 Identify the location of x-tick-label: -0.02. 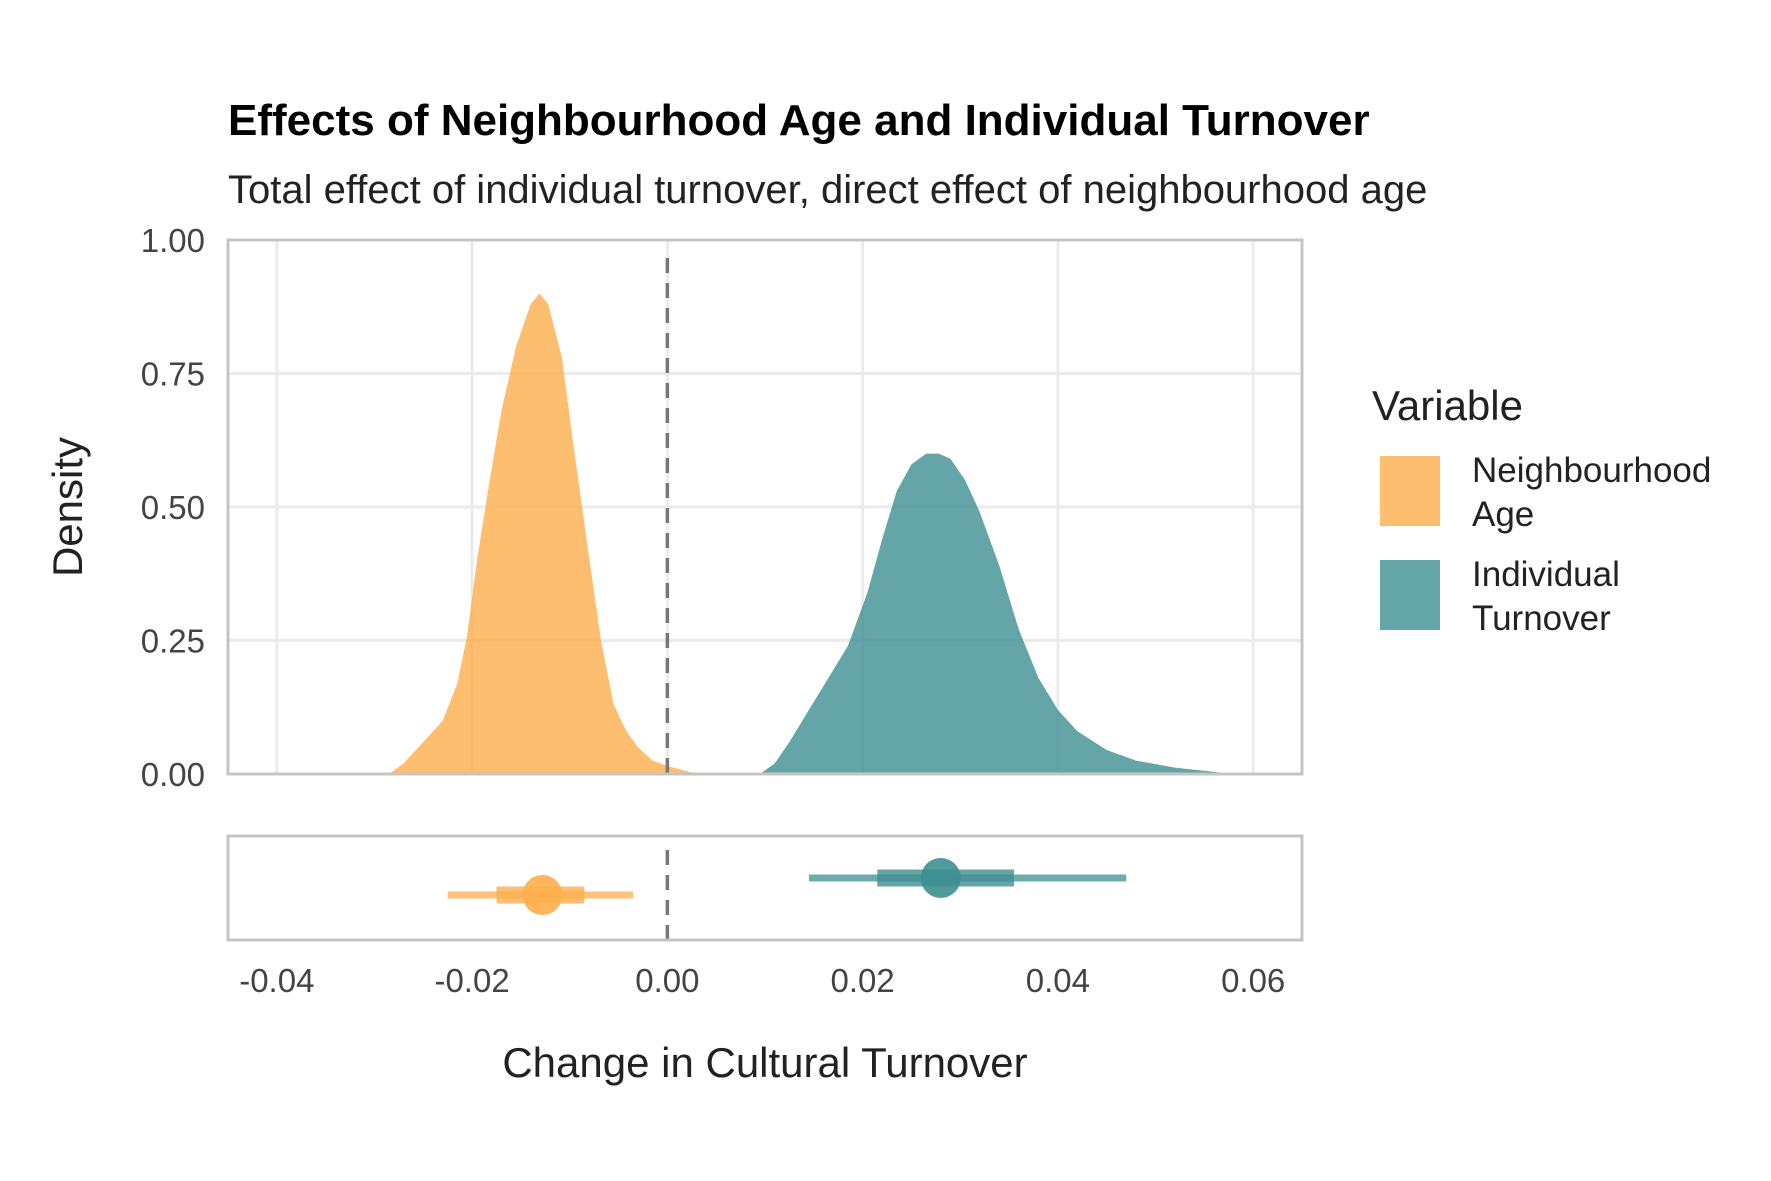
(471, 980).